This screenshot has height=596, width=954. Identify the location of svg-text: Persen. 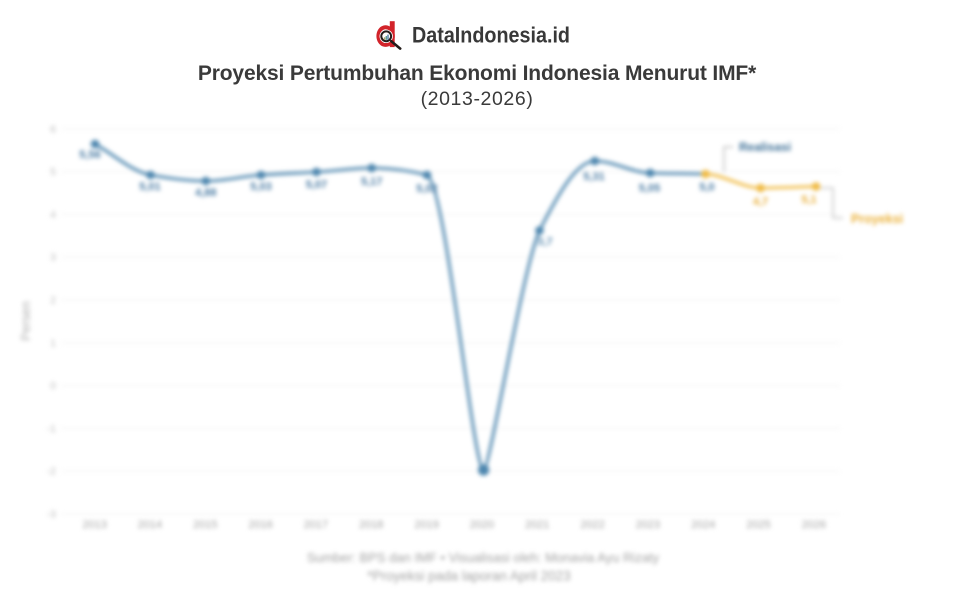
(26, 321).